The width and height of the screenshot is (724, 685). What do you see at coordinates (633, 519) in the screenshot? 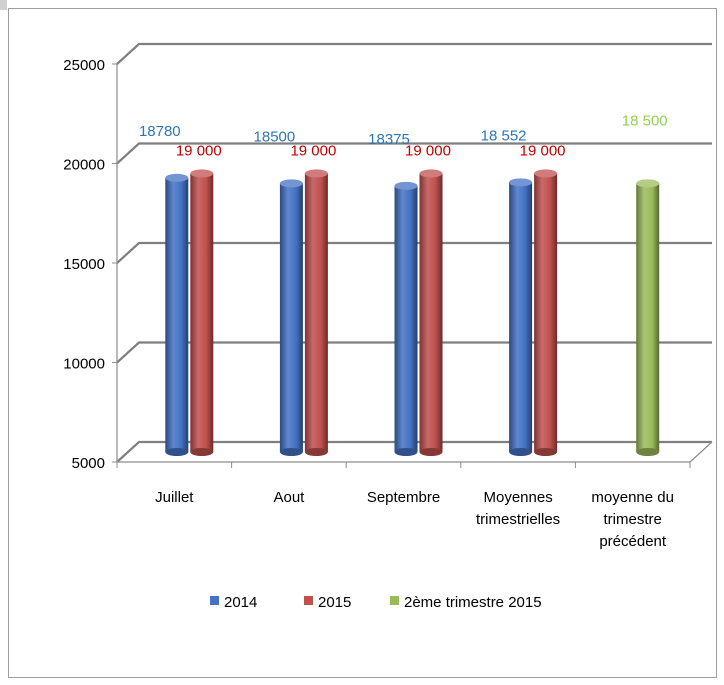
I see `x-category-label: trimestre` at bounding box center [633, 519].